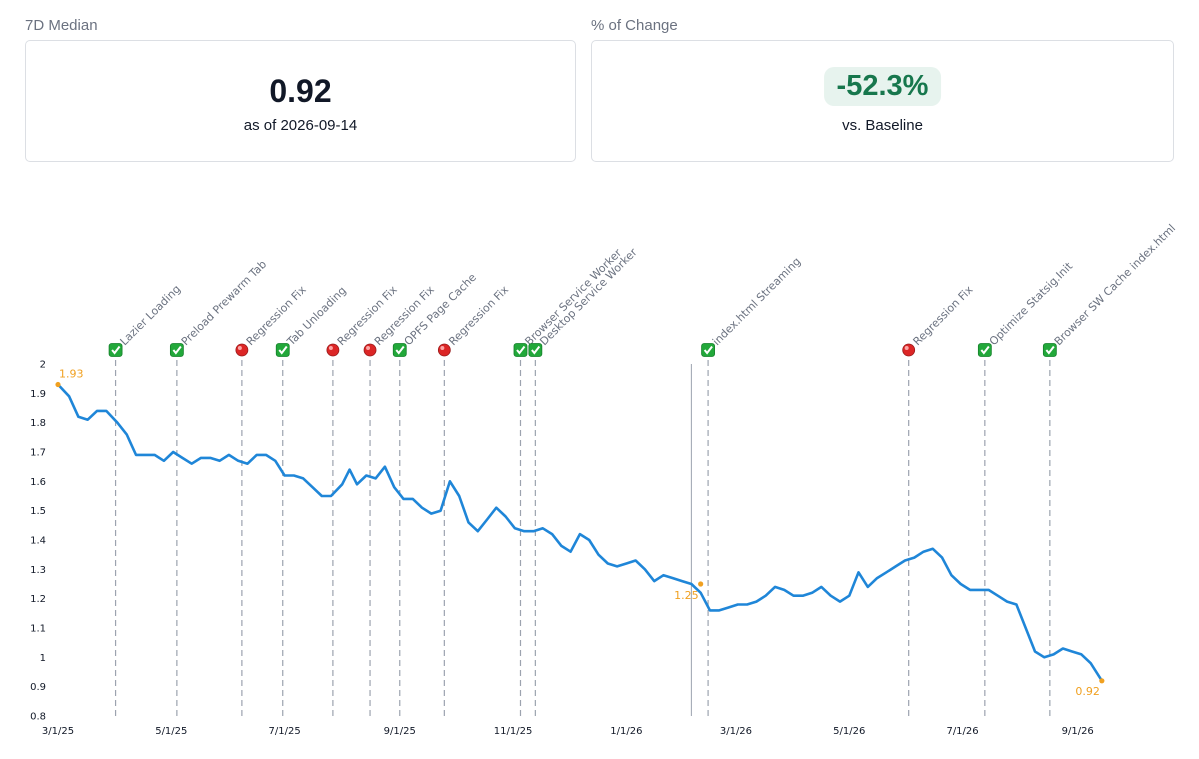 The height and width of the screenshot is (759, 1199). Describe the element at coordinates (71, 374) in the screenshot. I see `point-value-label: 1.93` at that location.